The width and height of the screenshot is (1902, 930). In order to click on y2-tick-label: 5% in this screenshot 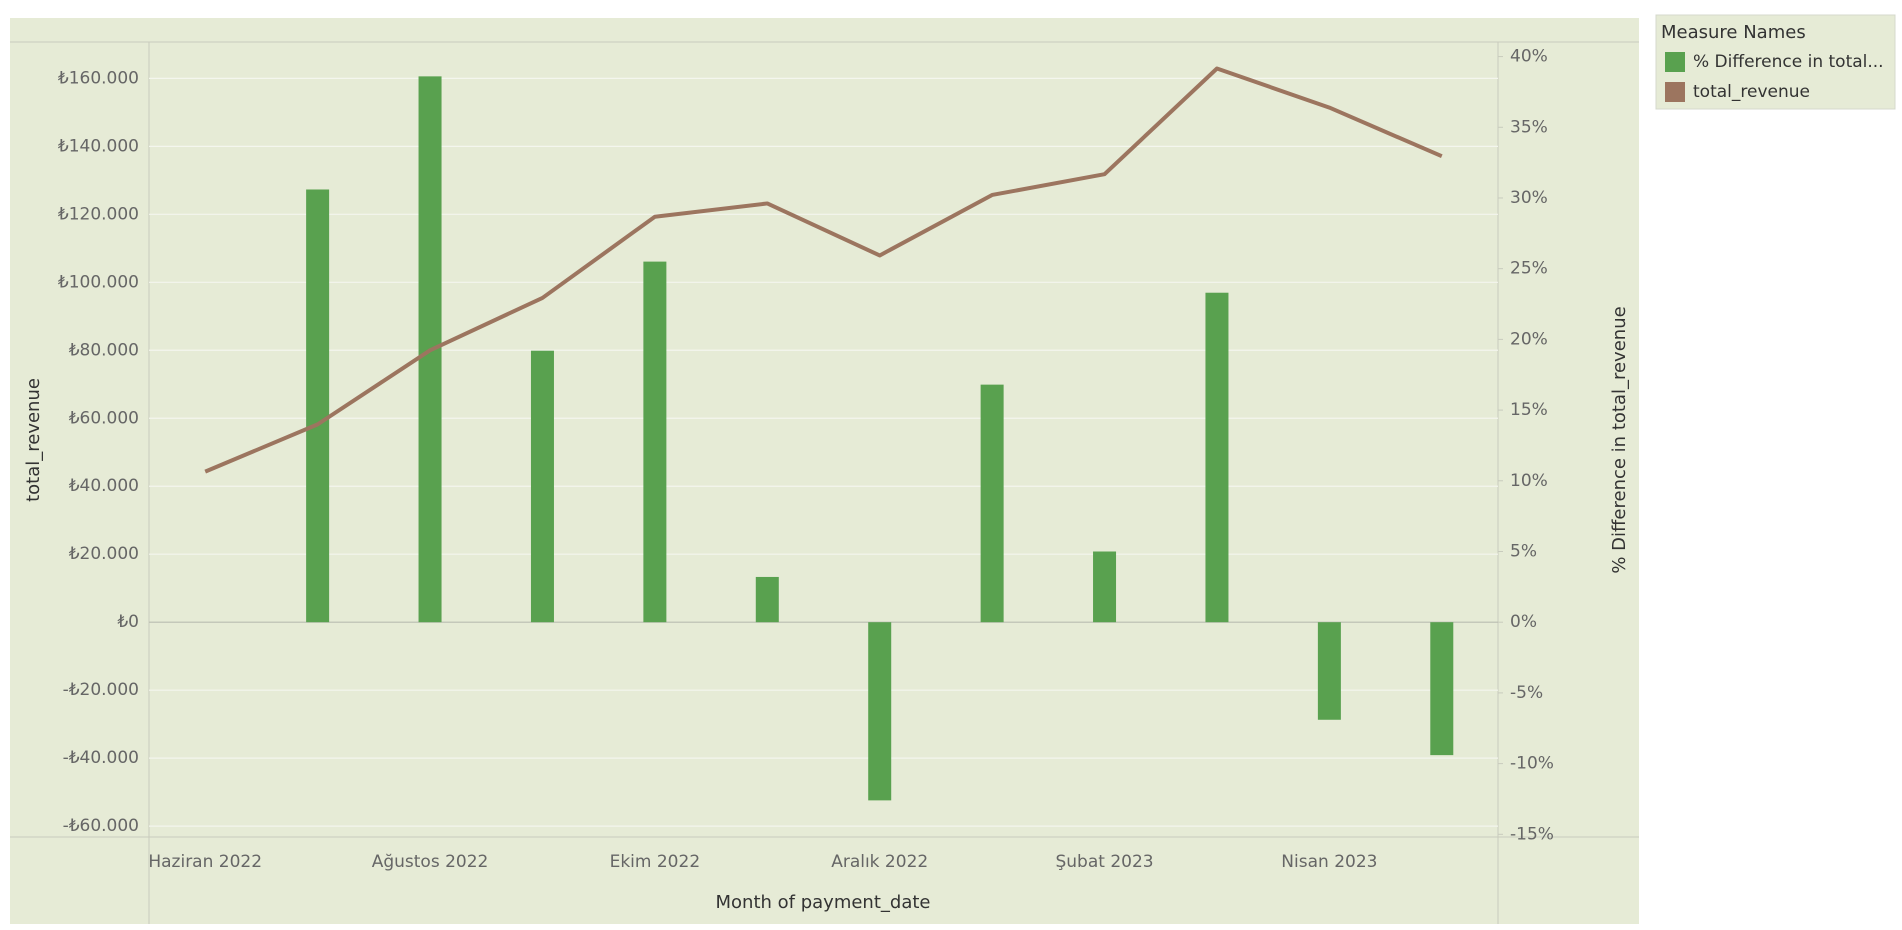, I will do `click(1523, 551)`.